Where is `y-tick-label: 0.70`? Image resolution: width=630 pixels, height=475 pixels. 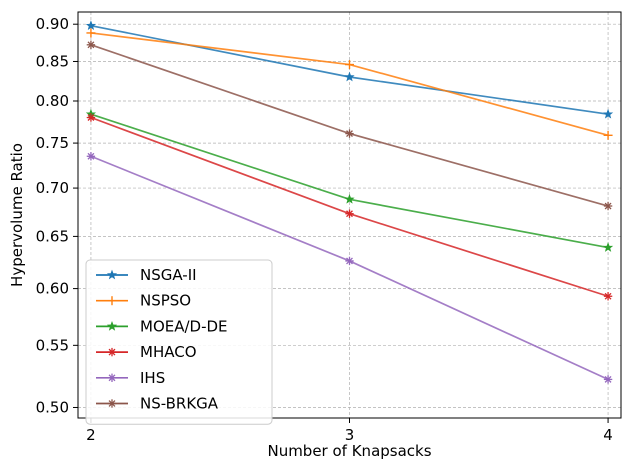 y-tick-label: 0.70 is located at coordinates (52, 188).